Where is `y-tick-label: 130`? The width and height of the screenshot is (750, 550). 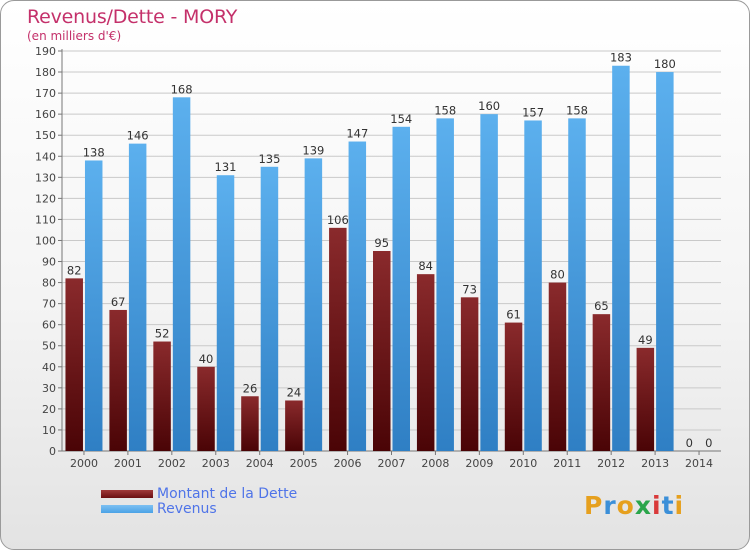 y-tick-label: 130 is located at coordinates (45, 177).